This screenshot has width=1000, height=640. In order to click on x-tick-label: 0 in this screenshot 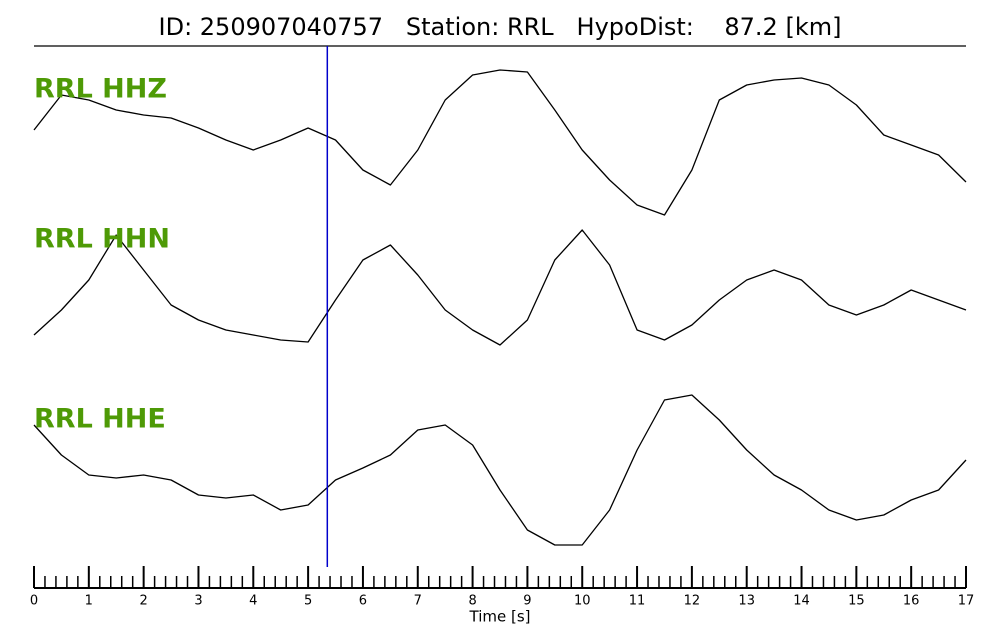, I will do `click(34, 601)`.